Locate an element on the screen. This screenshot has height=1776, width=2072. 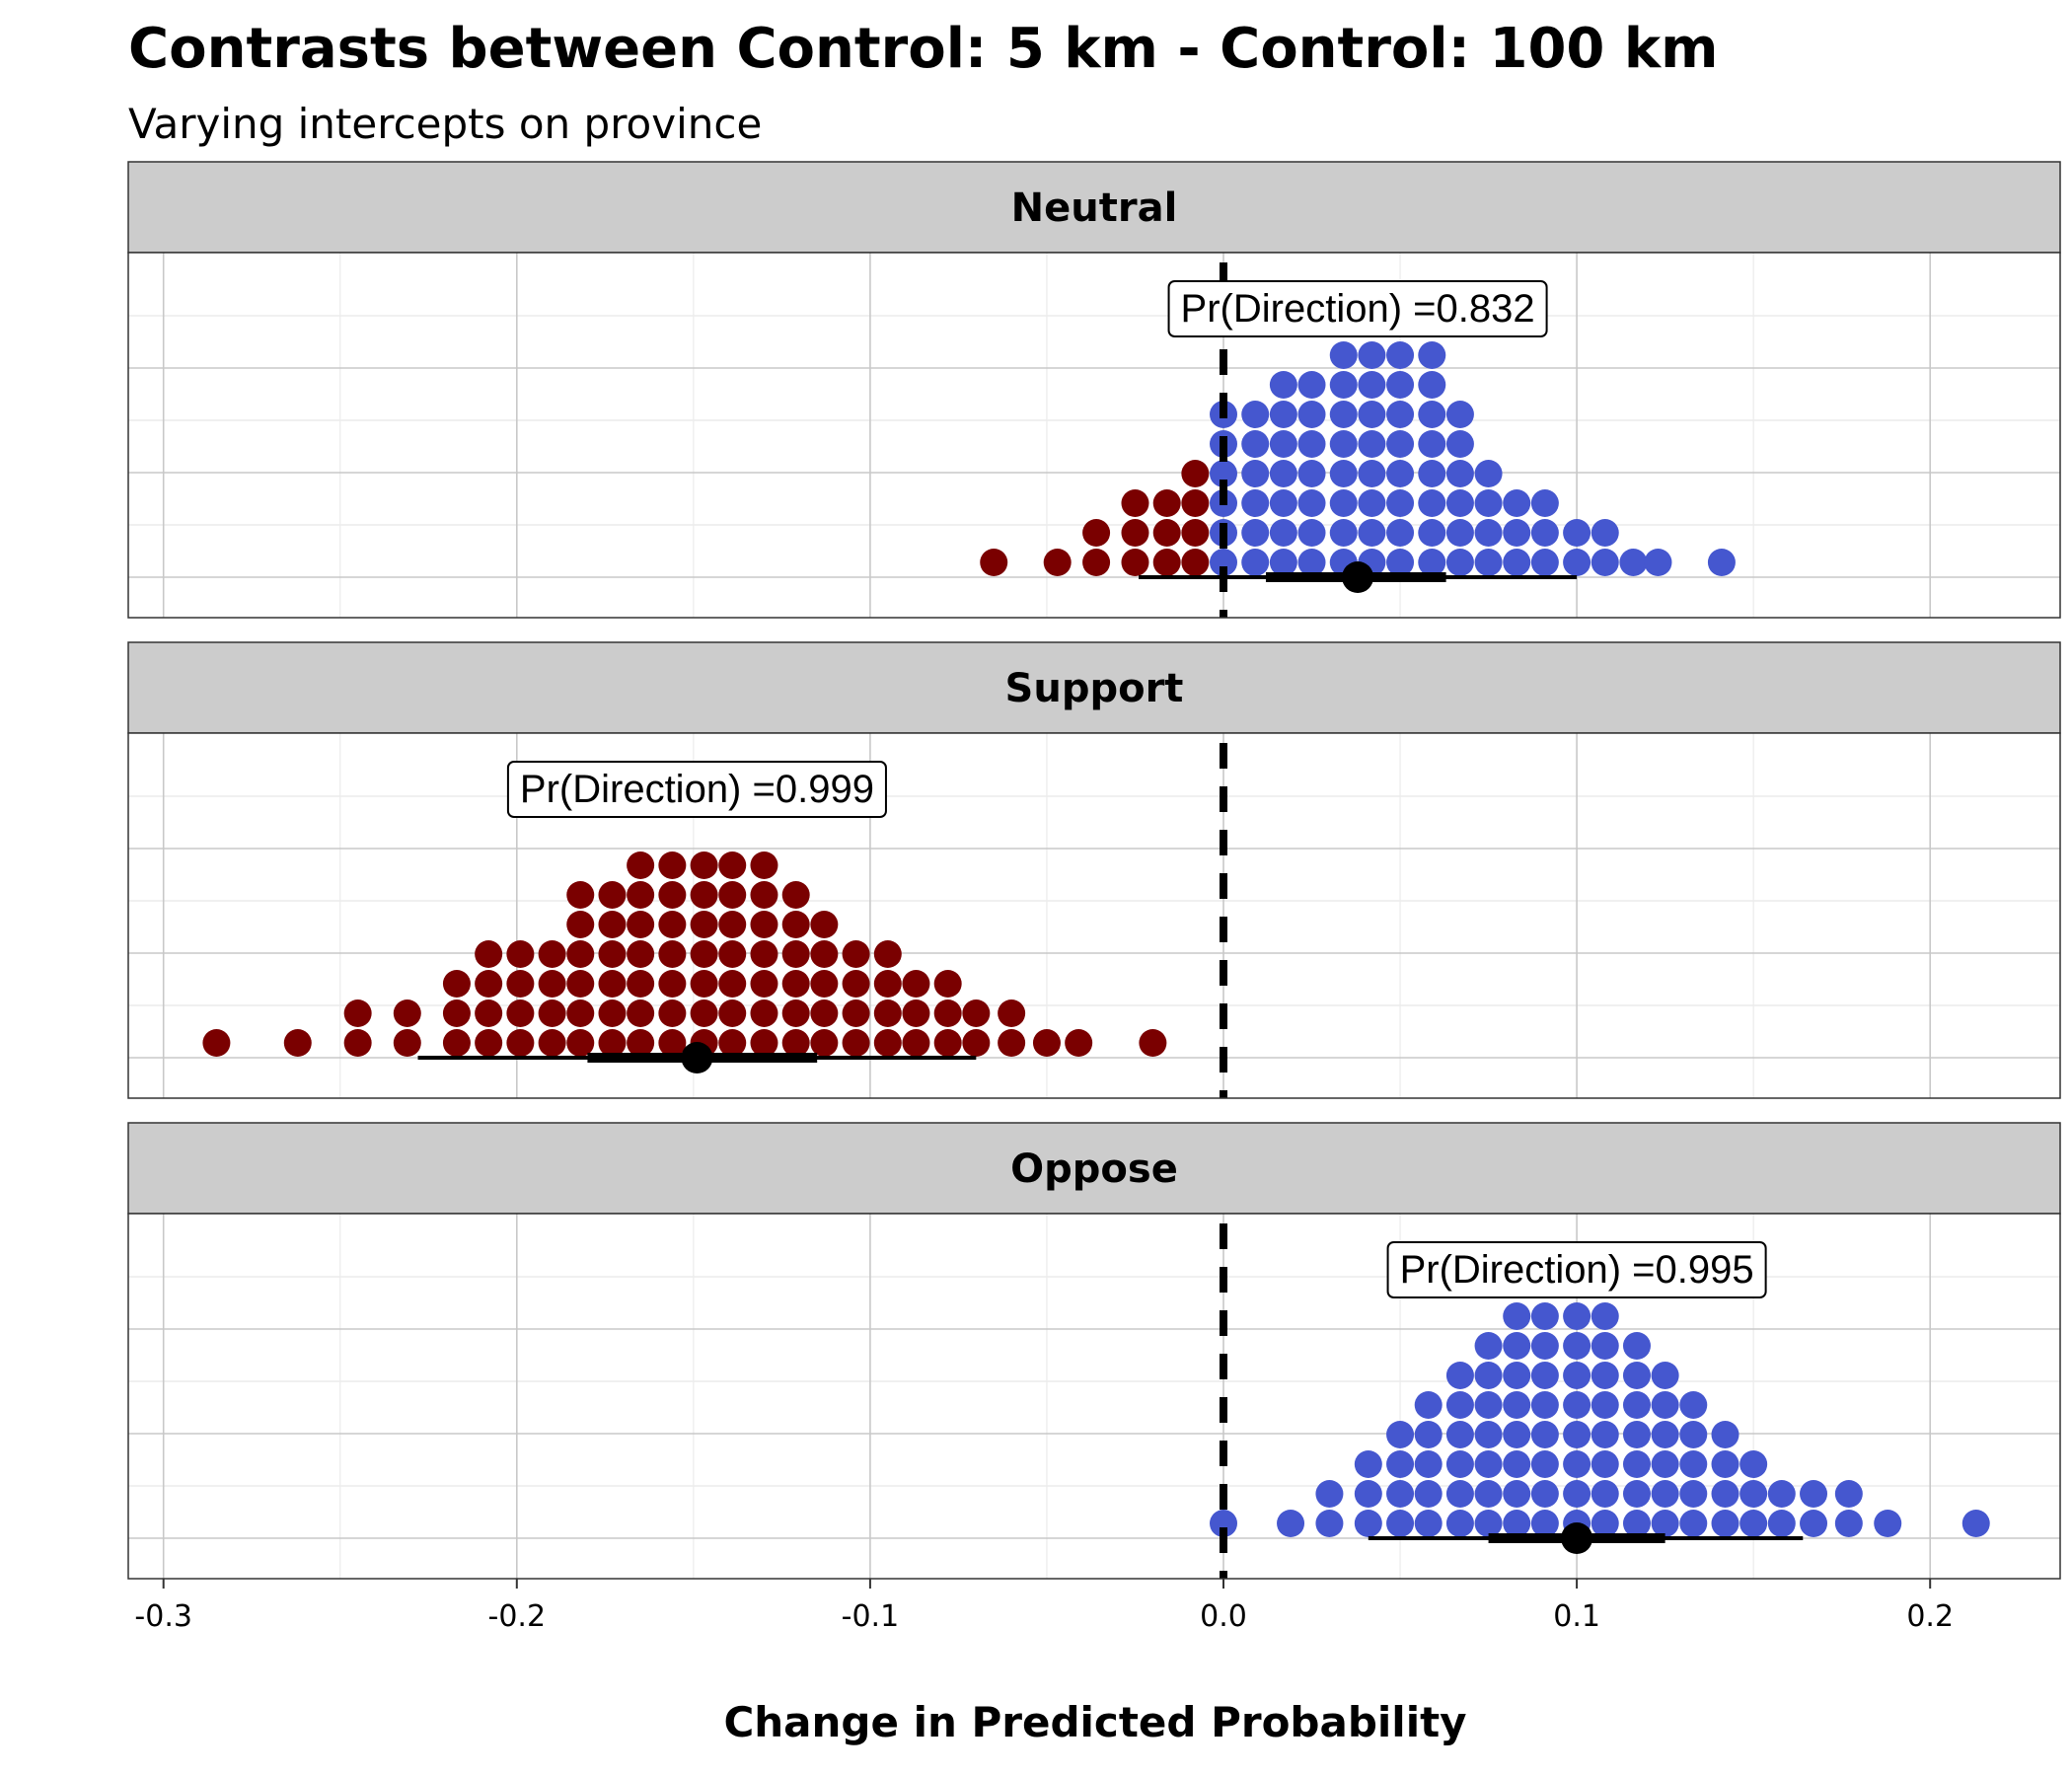
point-estimate is located at coordinates (1577, 1538).